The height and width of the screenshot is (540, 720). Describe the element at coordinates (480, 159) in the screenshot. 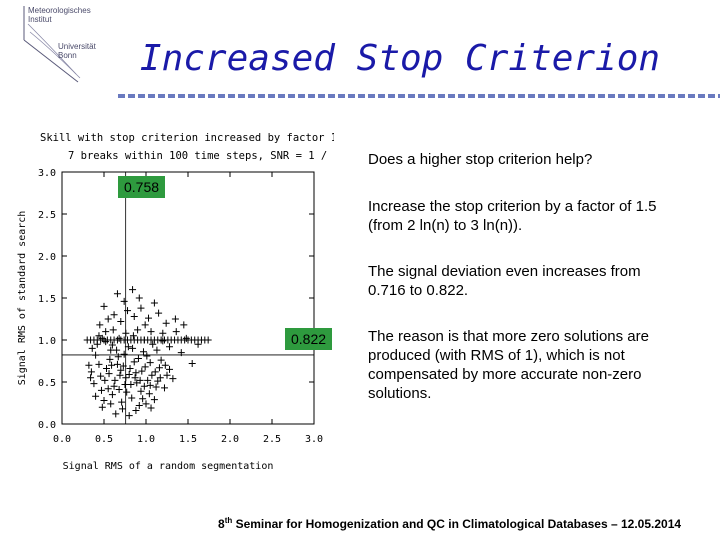

I see `text-question: Does a higher stop criterion help?` at that location.